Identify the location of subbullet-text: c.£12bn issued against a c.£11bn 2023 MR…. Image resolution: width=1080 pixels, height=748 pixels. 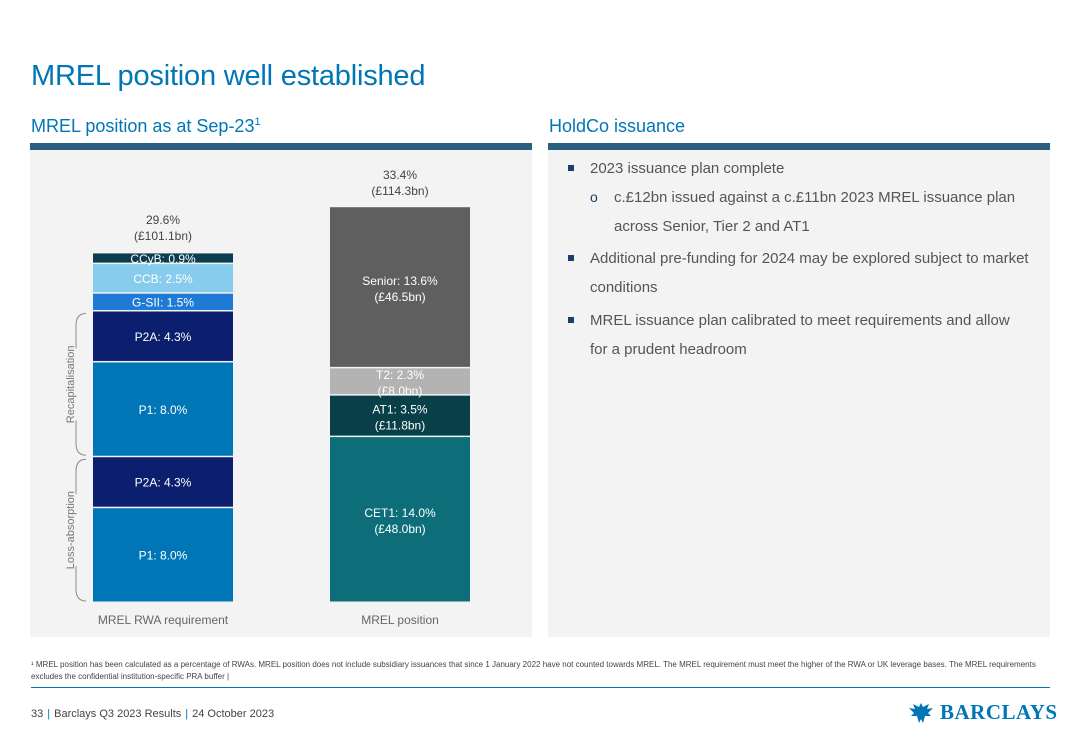
(815, 212).